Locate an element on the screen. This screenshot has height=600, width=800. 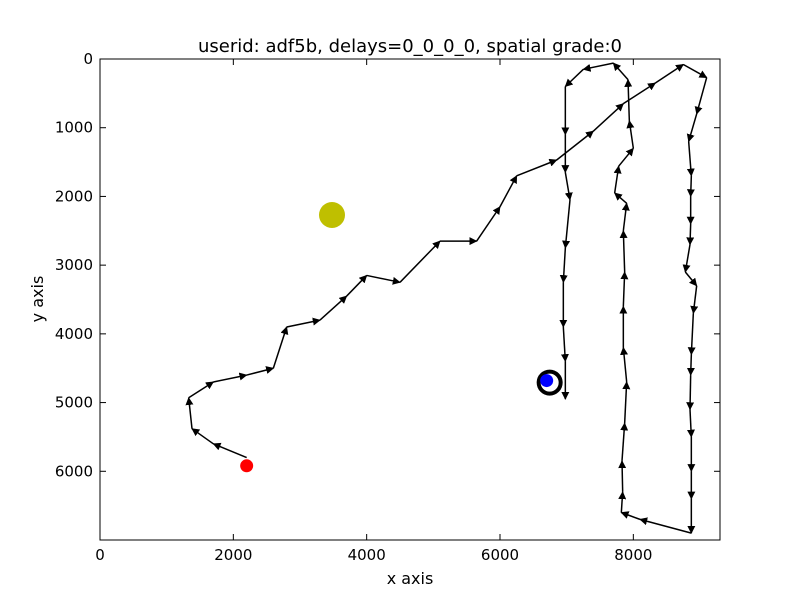
y-tick-label: 3000 is located at coordinates (74, 265).